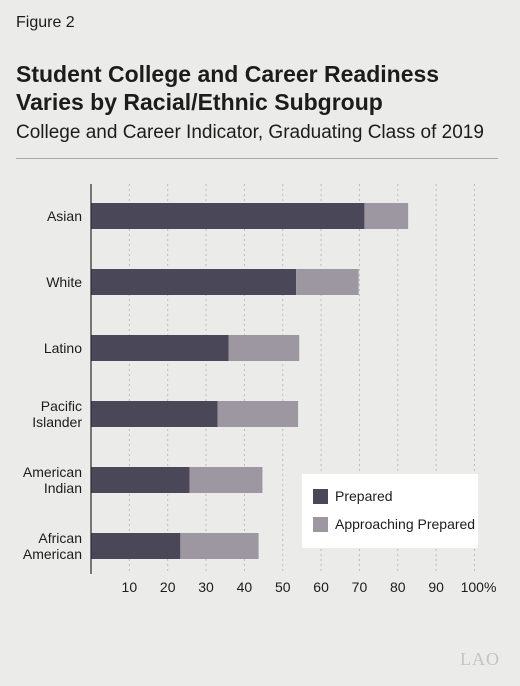 The height and width of the screenshot is (686, 520). What do you see at coordinates (480, 659) in the screenshot?
I see `lao-logo: LAO` at bounding box center [480, 659].